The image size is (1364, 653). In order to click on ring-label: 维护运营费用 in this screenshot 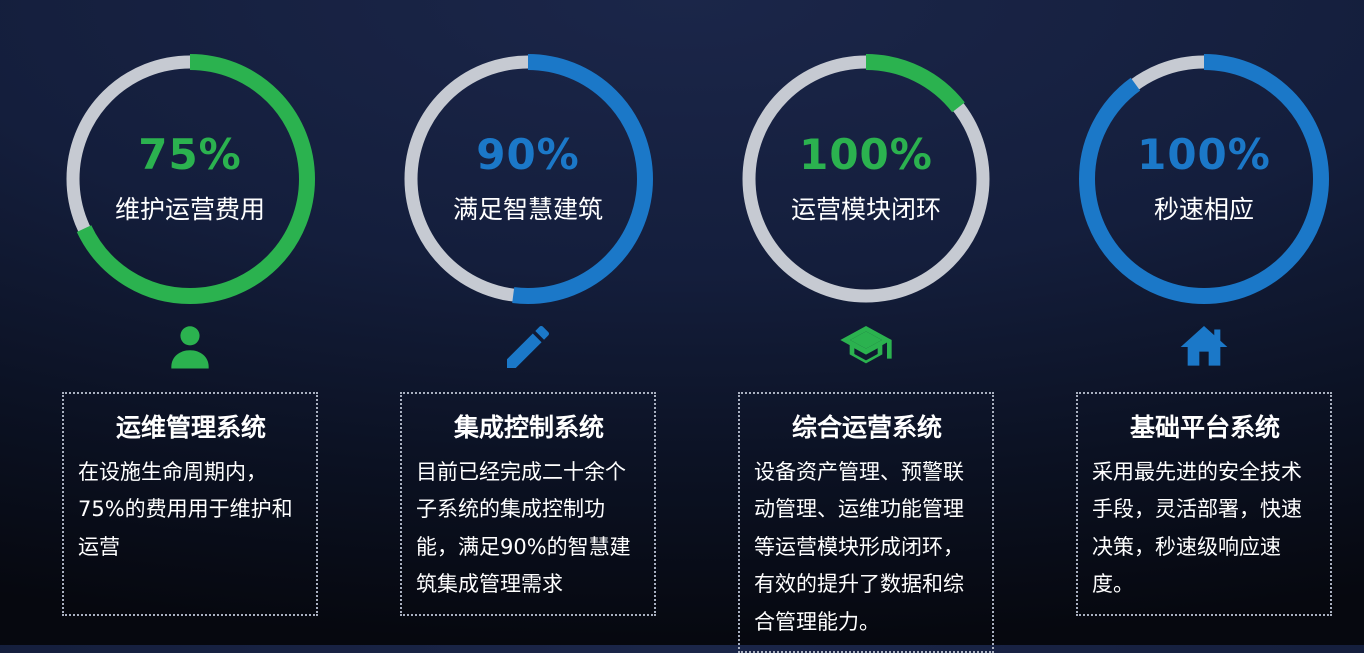, I will do `click(189, 210)`.